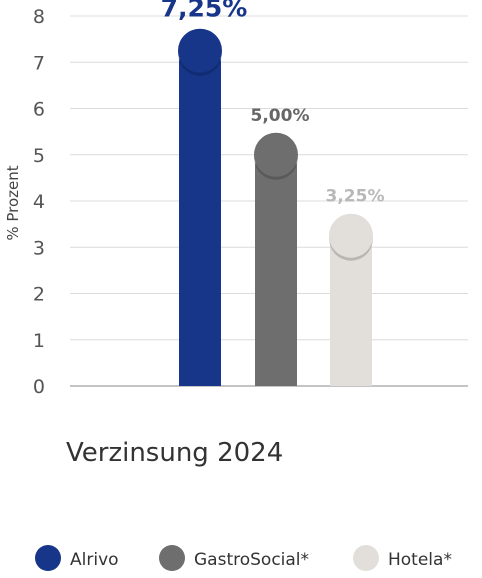  I want to click on bar-value-label: 5,00%, so click(280, 116).